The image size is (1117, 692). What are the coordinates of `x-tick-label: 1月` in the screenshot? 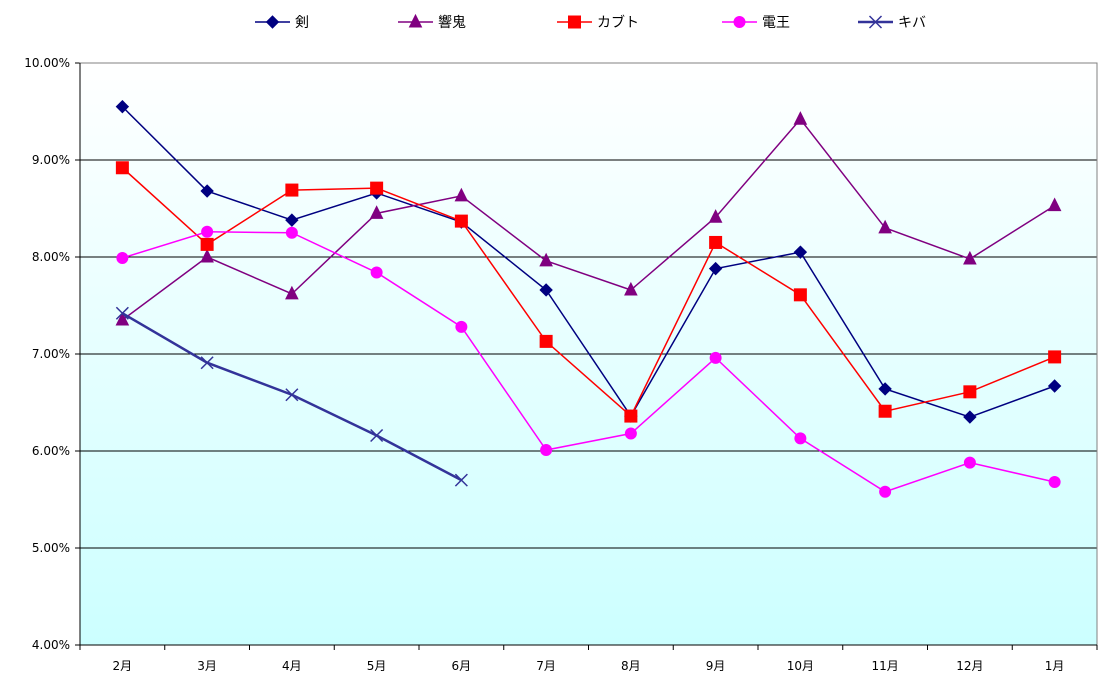 It's located at (1055, 666).